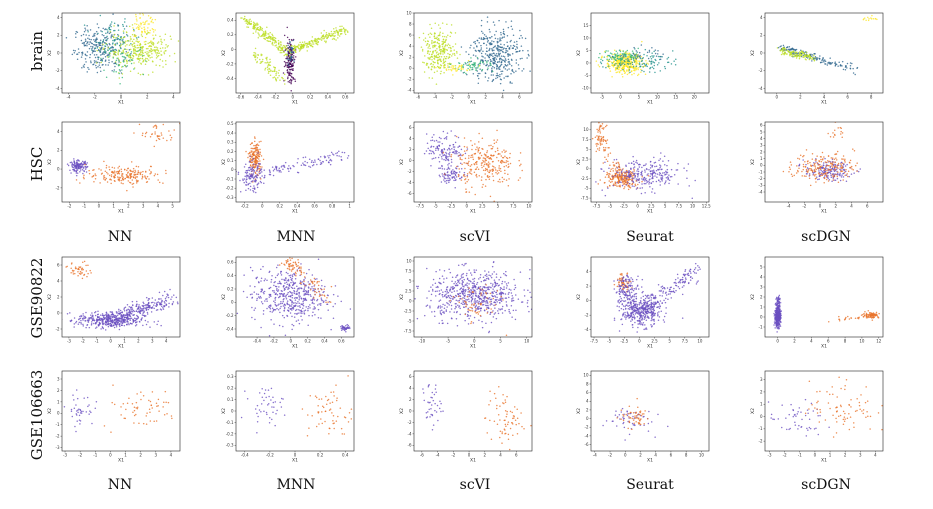  What do you see at coordinates (761, 70) in the screenshot?
I see `y-tick-label: -2` at bounding box center [761, 70].